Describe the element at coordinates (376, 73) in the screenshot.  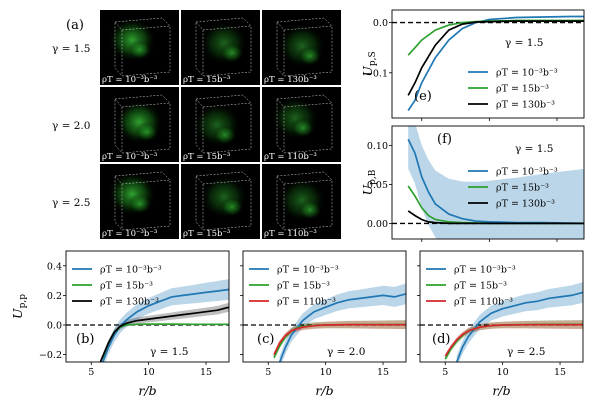
I see `y-tick-label: −0.1` at that location.